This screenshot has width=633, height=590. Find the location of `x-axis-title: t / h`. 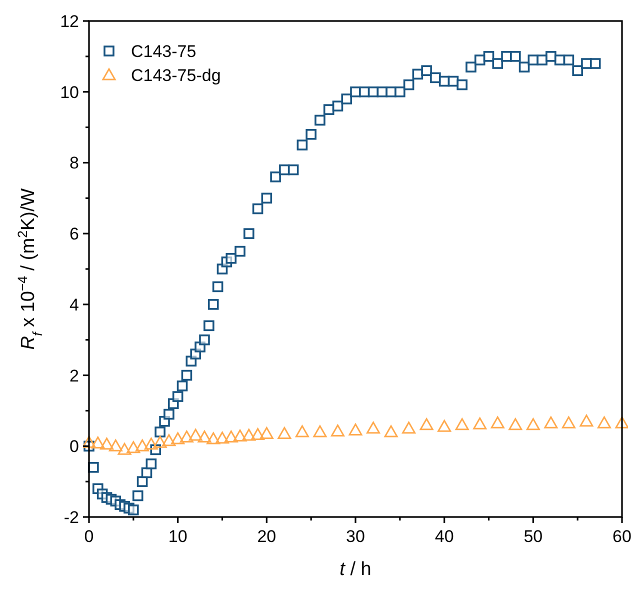

x-axis-title: t / h is located at coordinates (356, 569).